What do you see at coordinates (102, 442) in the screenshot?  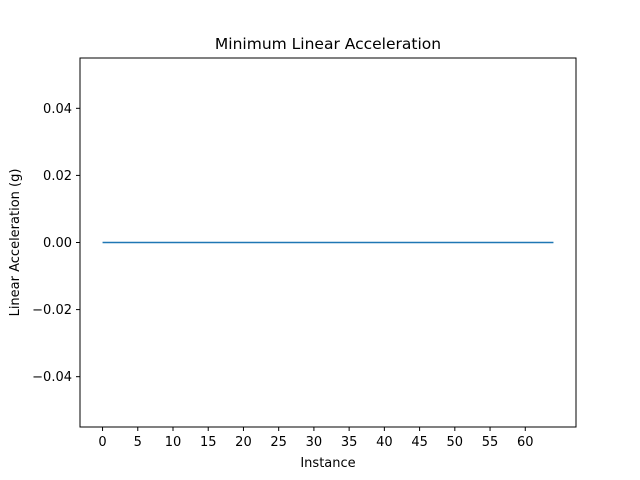 I see `x-tick-label-0: 0` at bounding box center [102, 442].